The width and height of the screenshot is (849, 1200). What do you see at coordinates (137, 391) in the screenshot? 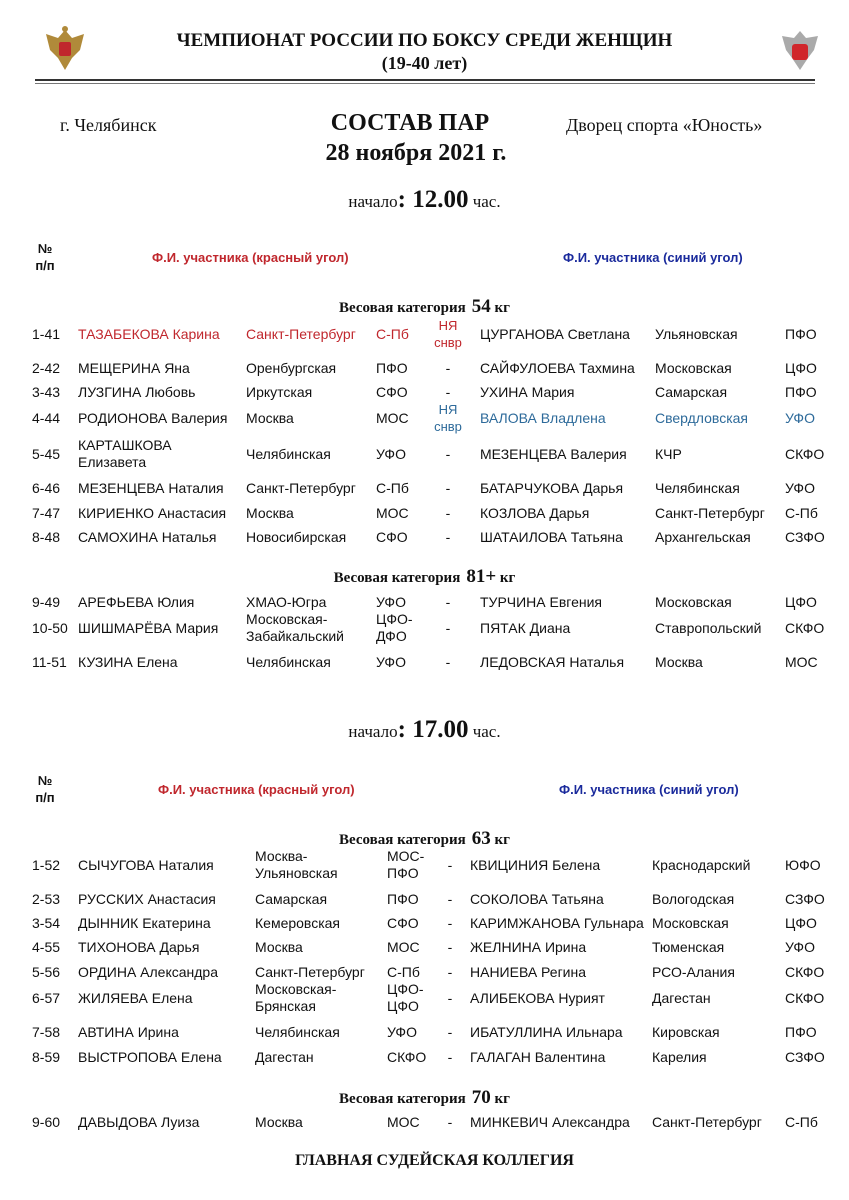
I see `red-boxer-name: ЛУЗГИНА Любовь` at bounding box center [137, 391].